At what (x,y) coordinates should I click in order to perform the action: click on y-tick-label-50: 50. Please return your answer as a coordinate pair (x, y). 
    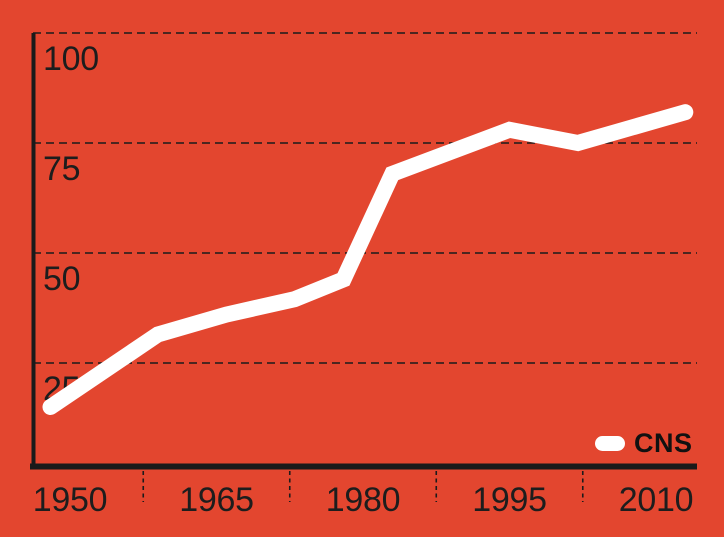
    Looking at the image, I should click on (61, 279).